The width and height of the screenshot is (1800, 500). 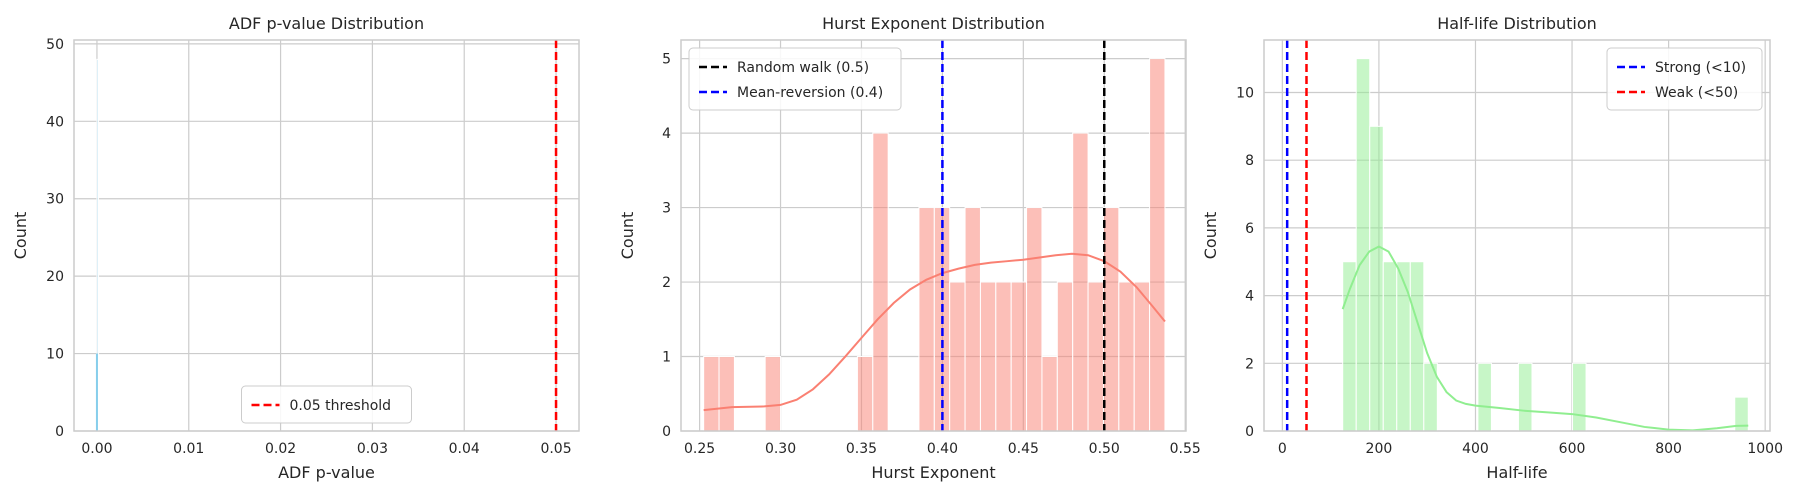 I want to click on x-tick-label: 0.04, so click(x=464, y=449).